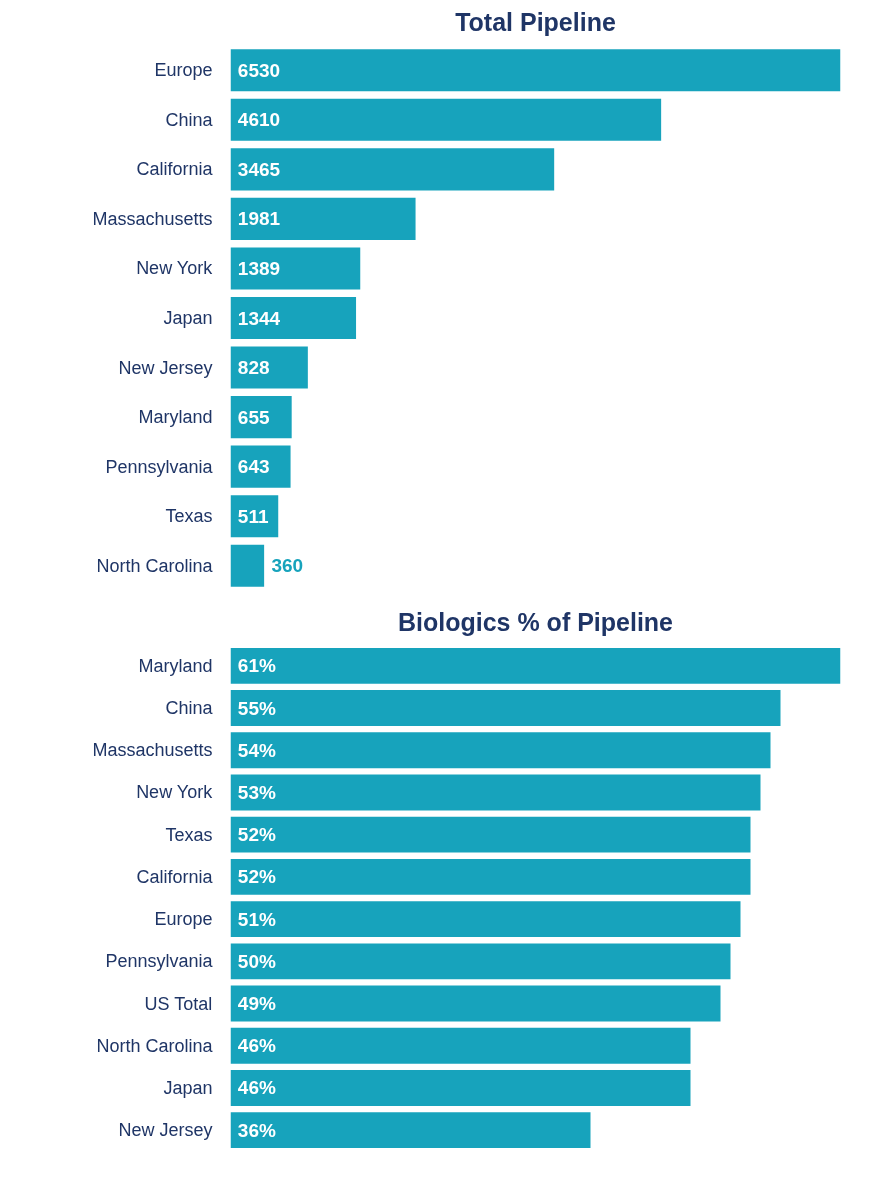 This screenshot has height=1183, width=896. I want to click on data-label: 49%, so click(256, 1004).